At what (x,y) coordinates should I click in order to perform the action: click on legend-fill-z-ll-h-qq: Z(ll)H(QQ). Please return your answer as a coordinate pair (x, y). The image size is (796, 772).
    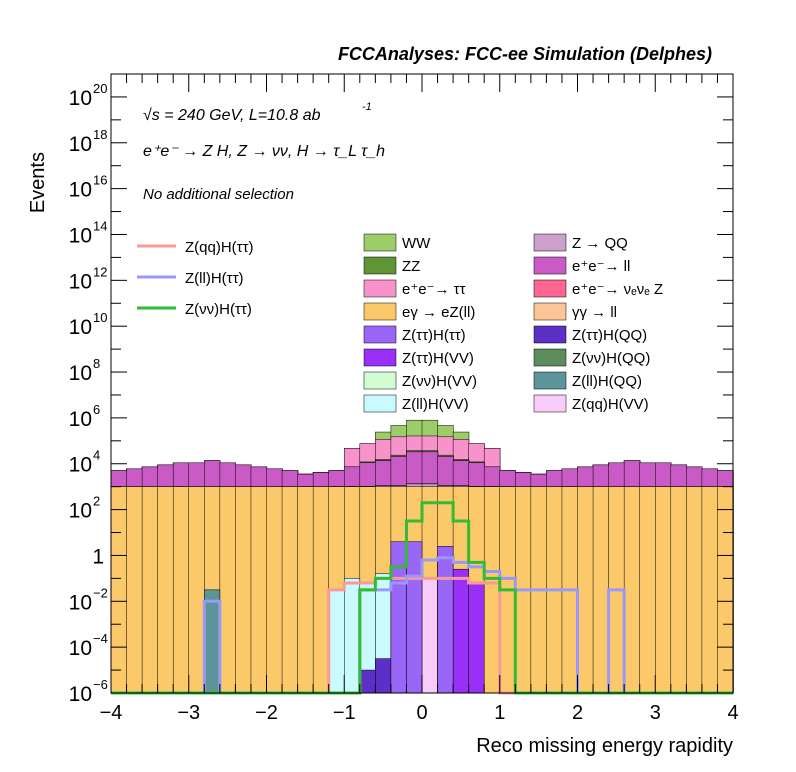
    Looking at the image, I should click on (587, 380).